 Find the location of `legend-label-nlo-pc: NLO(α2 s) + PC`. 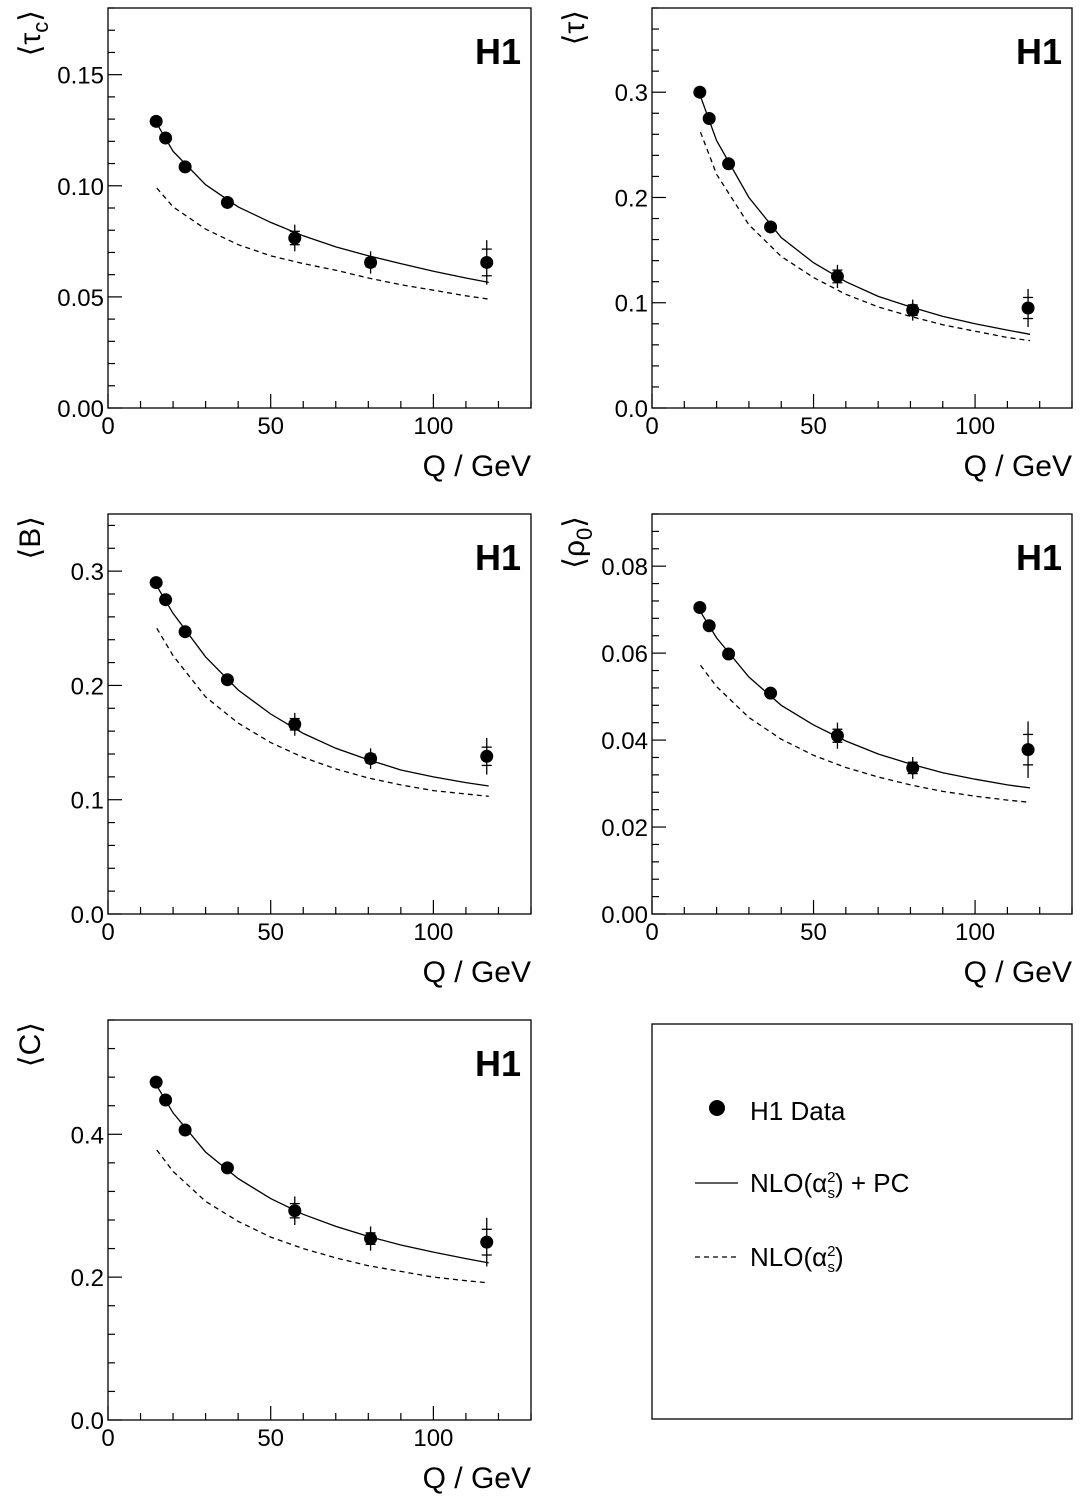

legend-label-nlo-pc: NLO(α2 s) + PC is located at coordinates (829, 1185).